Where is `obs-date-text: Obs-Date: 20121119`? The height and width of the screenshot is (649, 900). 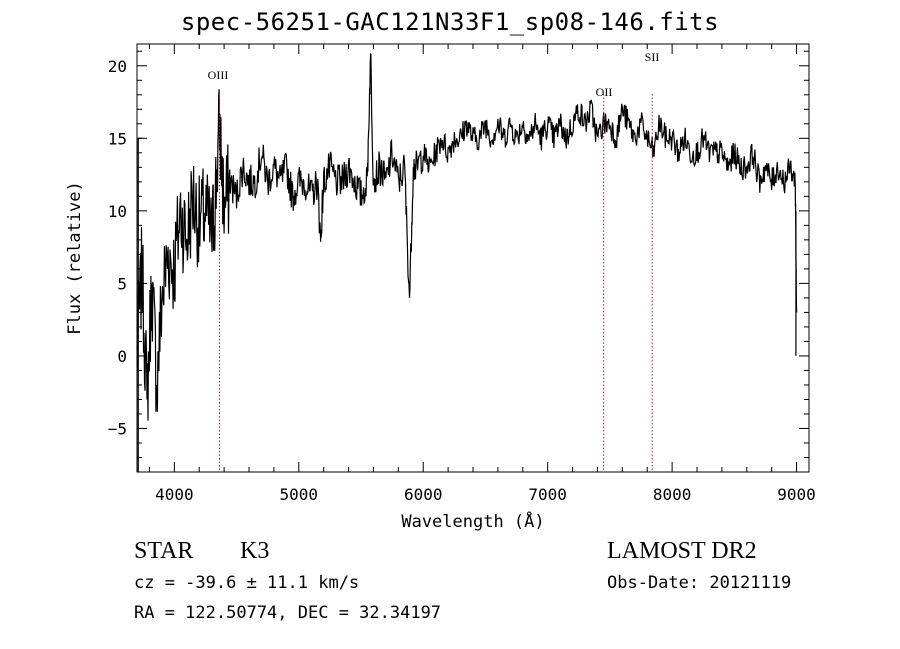
obs-date-text: Obs-Date: 20121119 is located at coordinates (699, 583).